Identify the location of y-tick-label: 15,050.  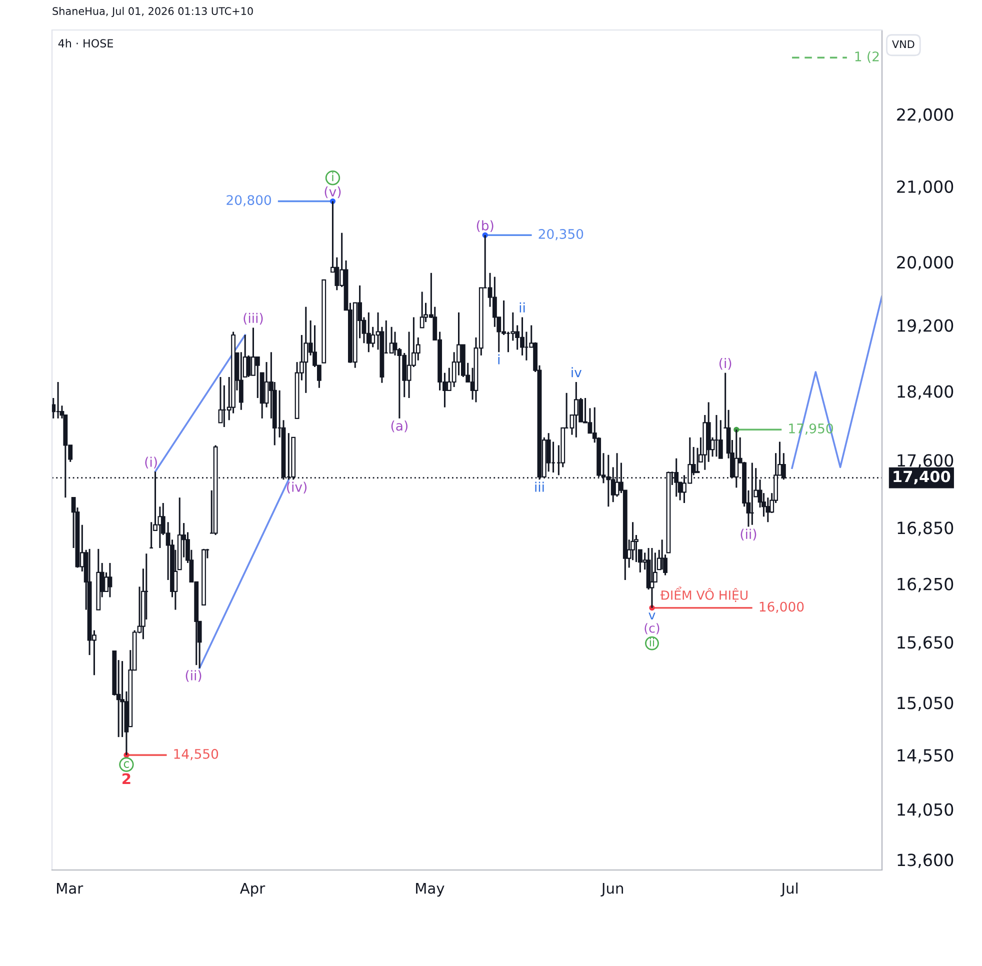
(926, 703).